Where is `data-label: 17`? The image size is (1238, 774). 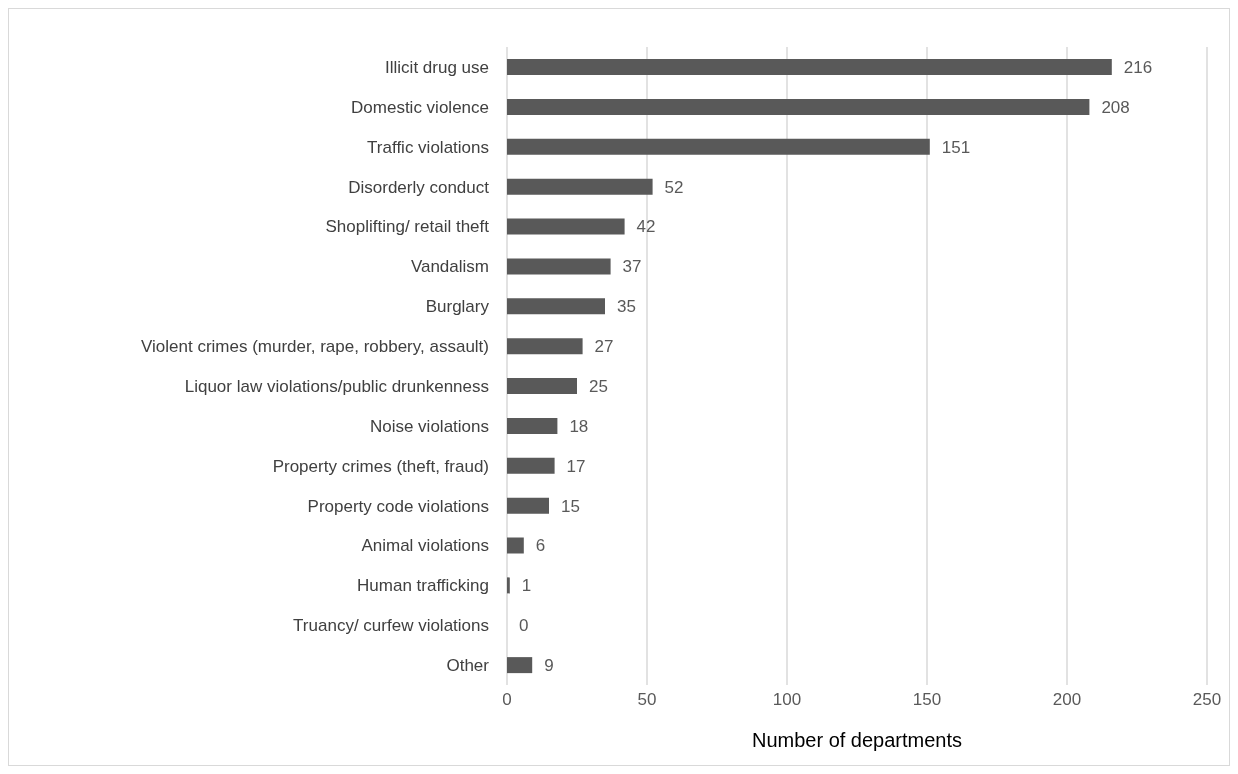 data-label: 17 is located at coordinates (576, 466).